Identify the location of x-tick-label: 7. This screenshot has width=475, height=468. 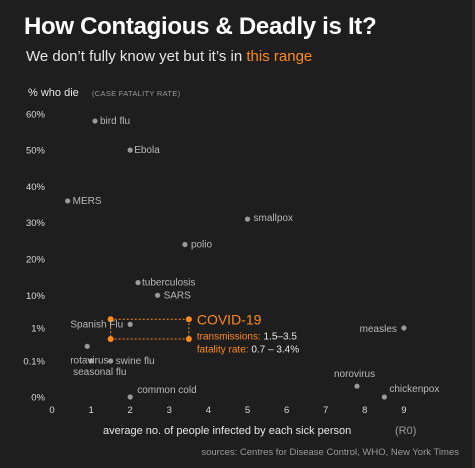
(325, 410).